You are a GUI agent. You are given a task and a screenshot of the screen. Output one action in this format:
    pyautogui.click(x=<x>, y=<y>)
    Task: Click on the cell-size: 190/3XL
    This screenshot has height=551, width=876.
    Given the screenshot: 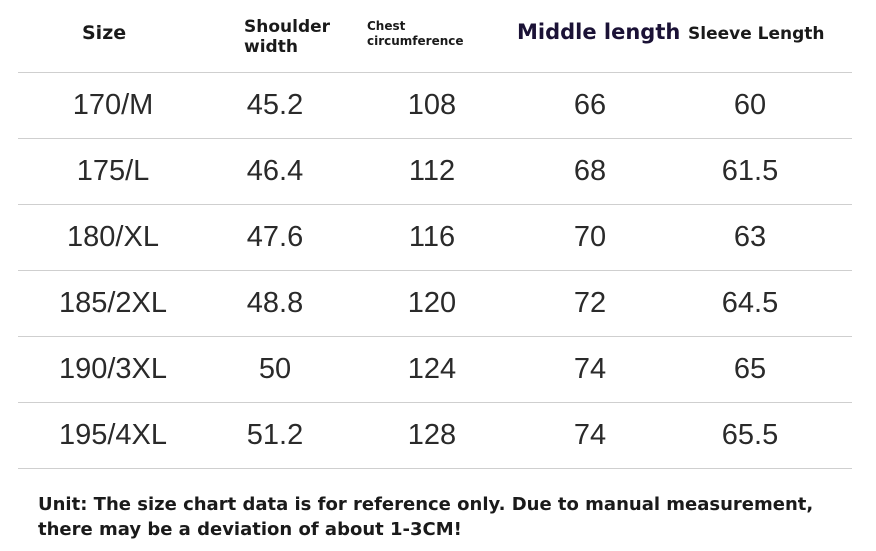 What is the action you would take?
    pyautogui.click(x=113, y=369)
    